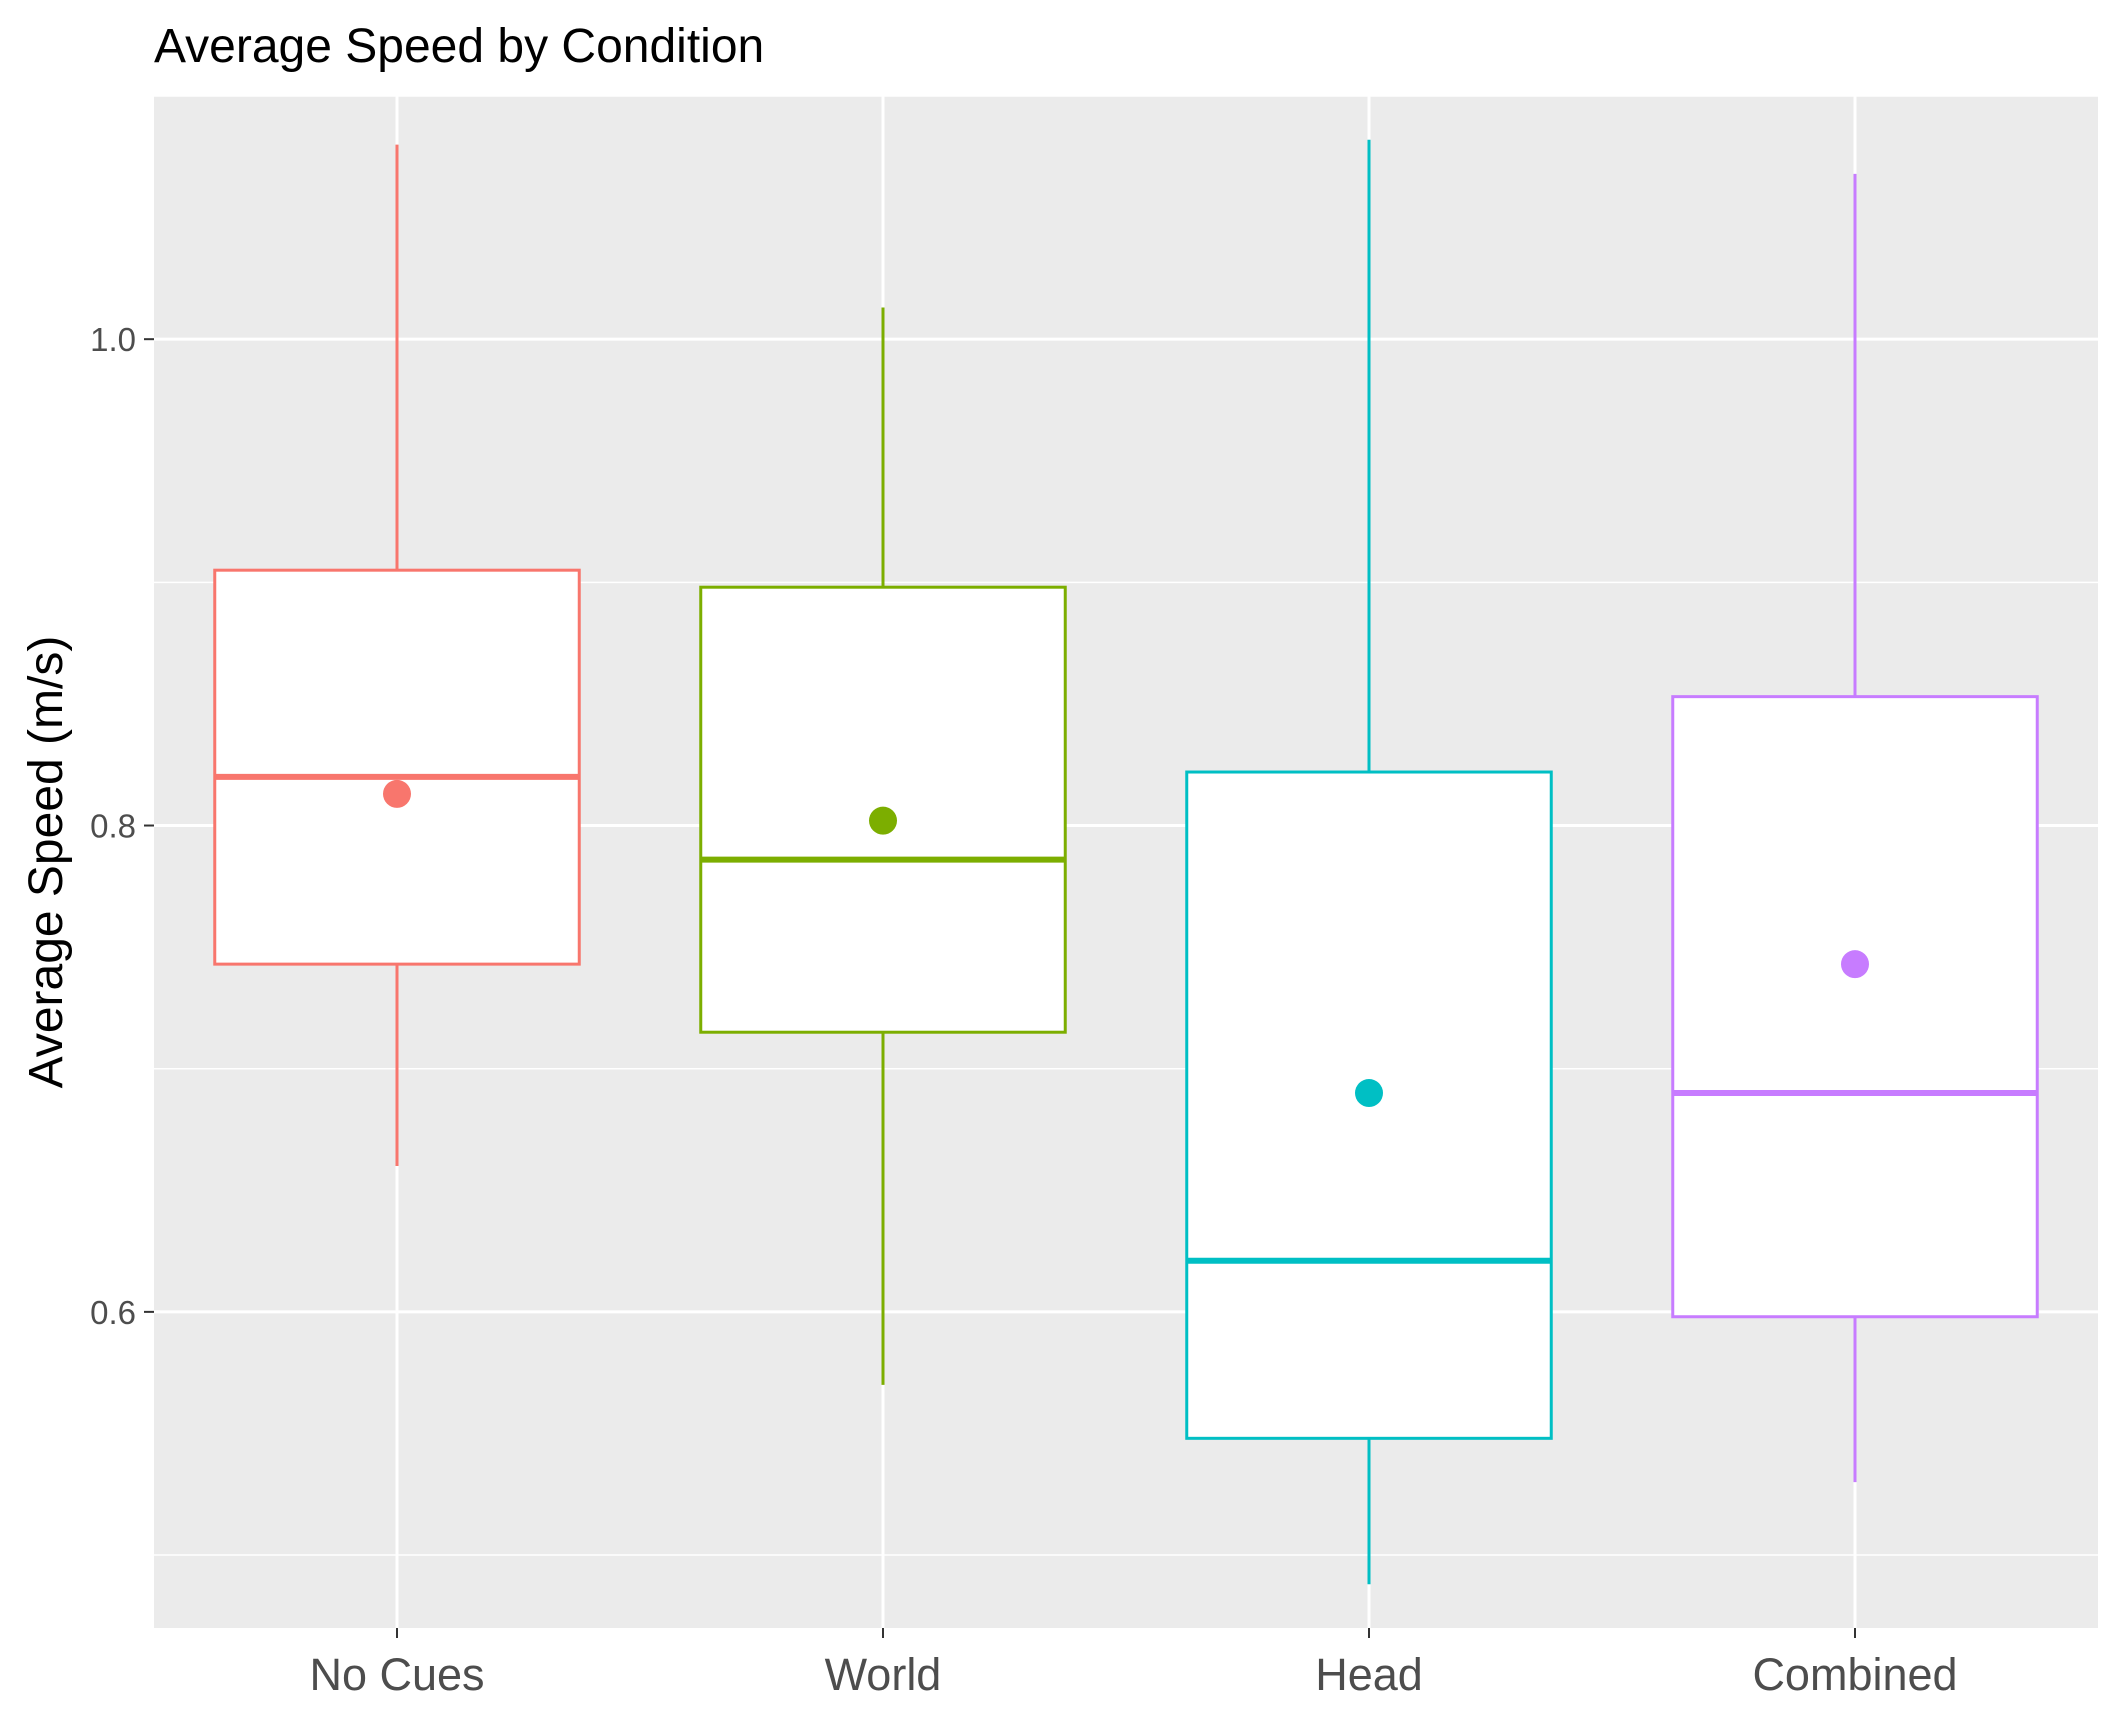 The height and width of the screenshot is (1717, 2118). What do you see at coordinates (397, 767) in the screenshot?
I see `box-no-cues` at bounding box center [397, 767].